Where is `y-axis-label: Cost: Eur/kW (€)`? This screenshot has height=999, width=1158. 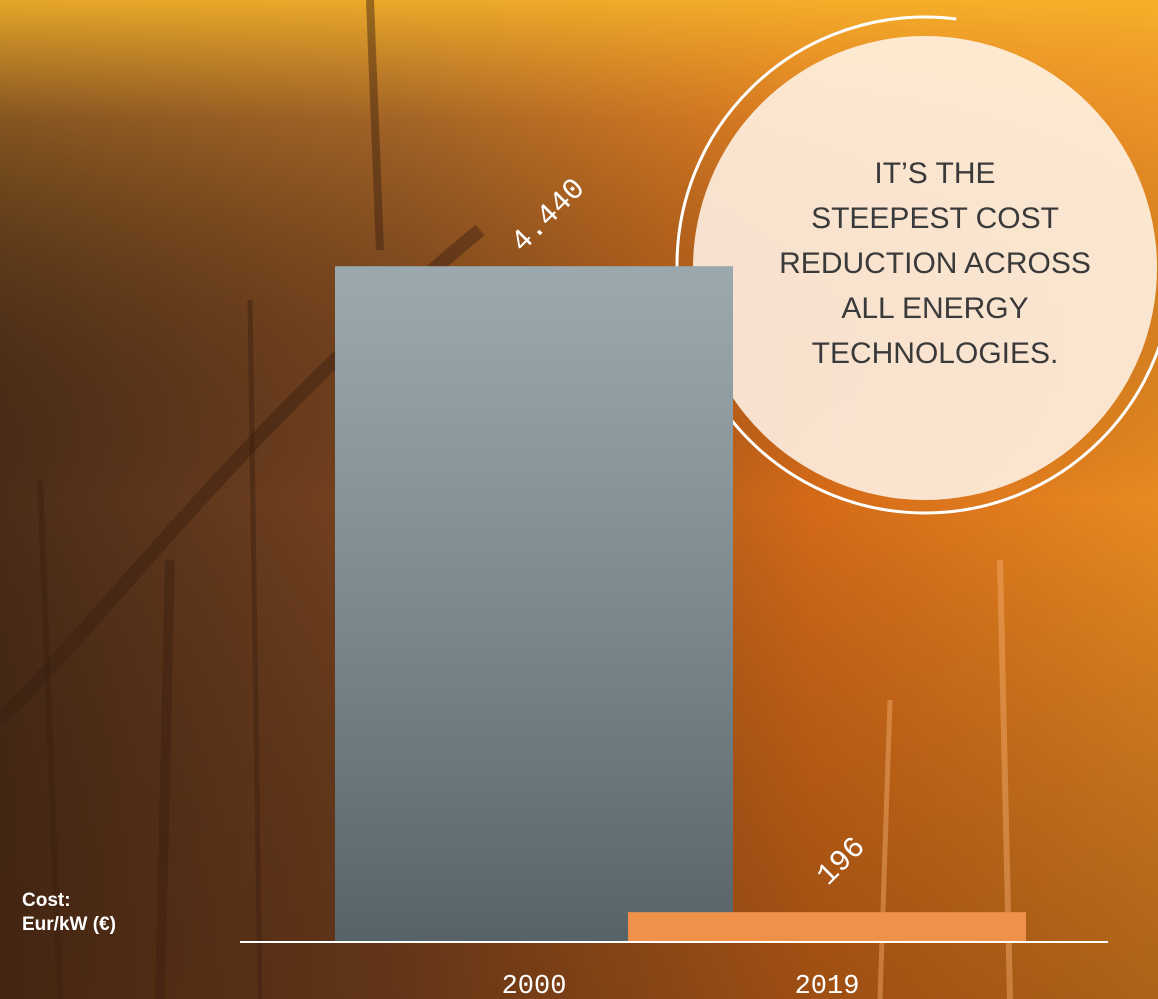 y-axis-label: Cost: Eur/kW (€) is located at coordinates (69, 912).